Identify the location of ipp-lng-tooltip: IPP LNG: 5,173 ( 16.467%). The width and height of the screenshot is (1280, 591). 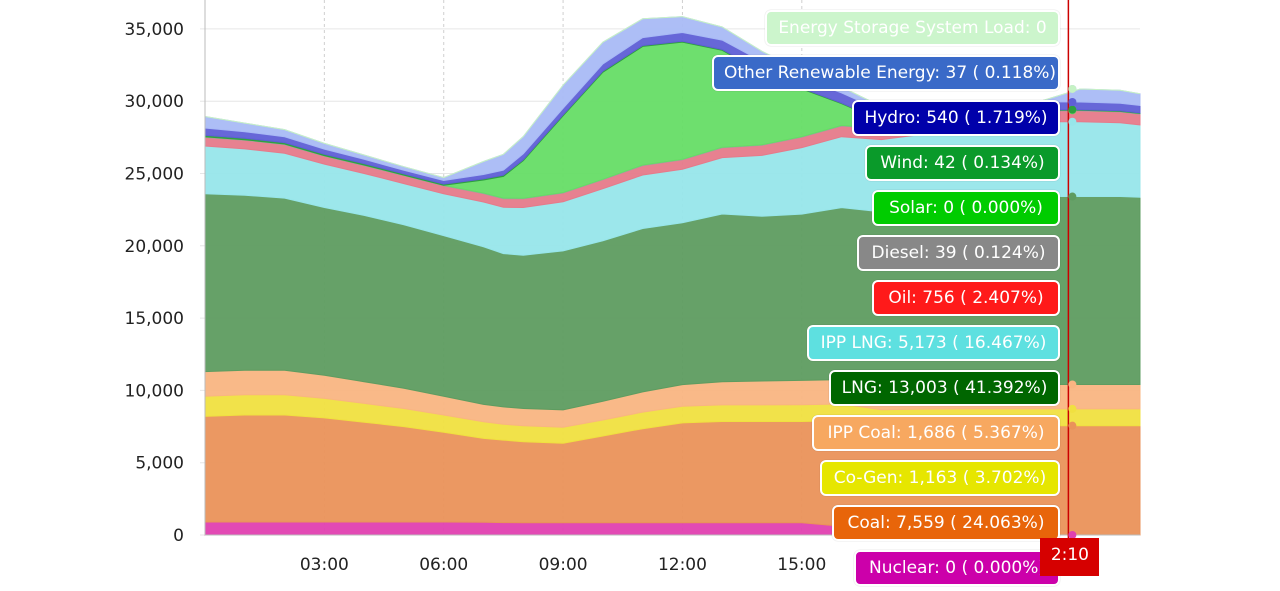
(933, 343).